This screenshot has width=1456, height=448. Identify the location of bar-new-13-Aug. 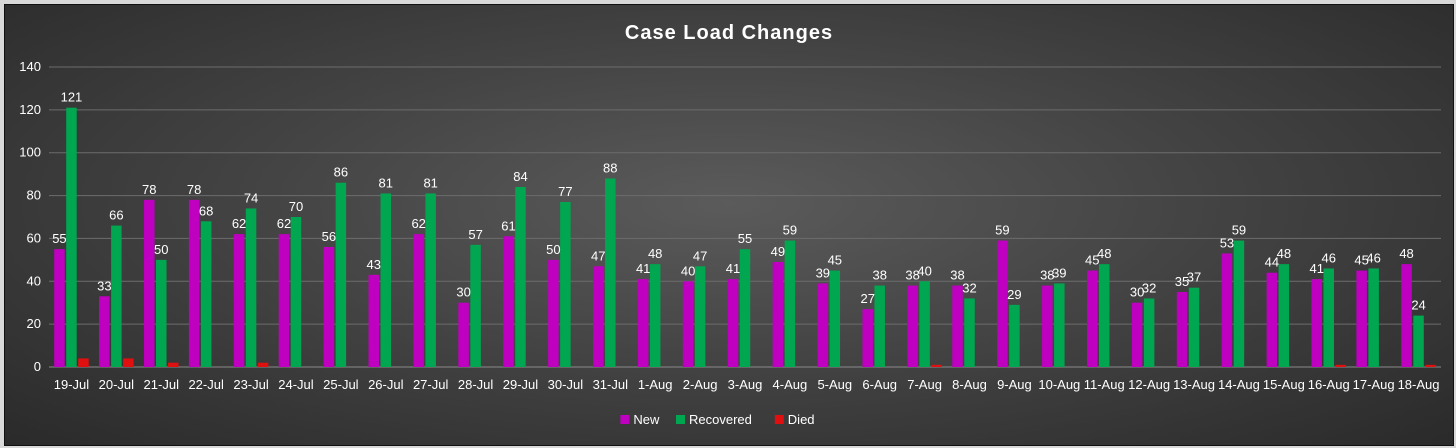
(1182, 329).